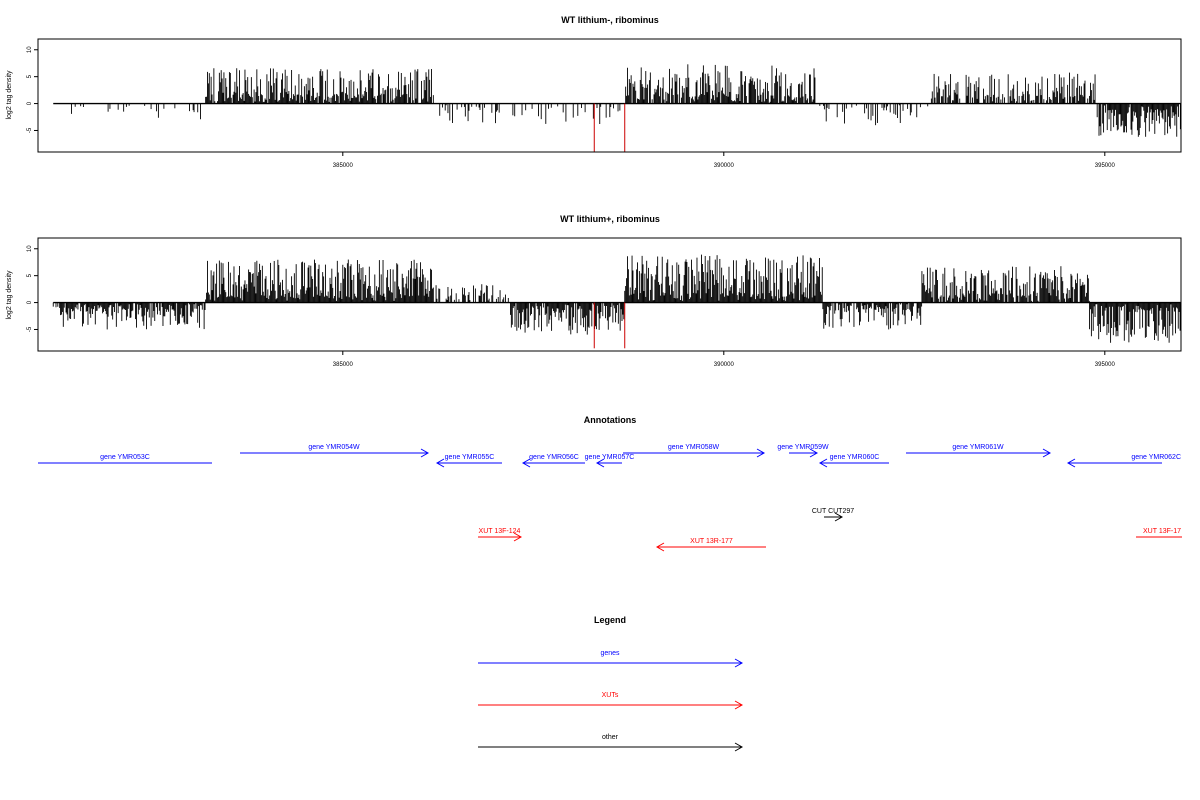 This screenshot has width=1200, height=800. I want to click on annotation-feature: gene YMR058W, so click(694, 451).